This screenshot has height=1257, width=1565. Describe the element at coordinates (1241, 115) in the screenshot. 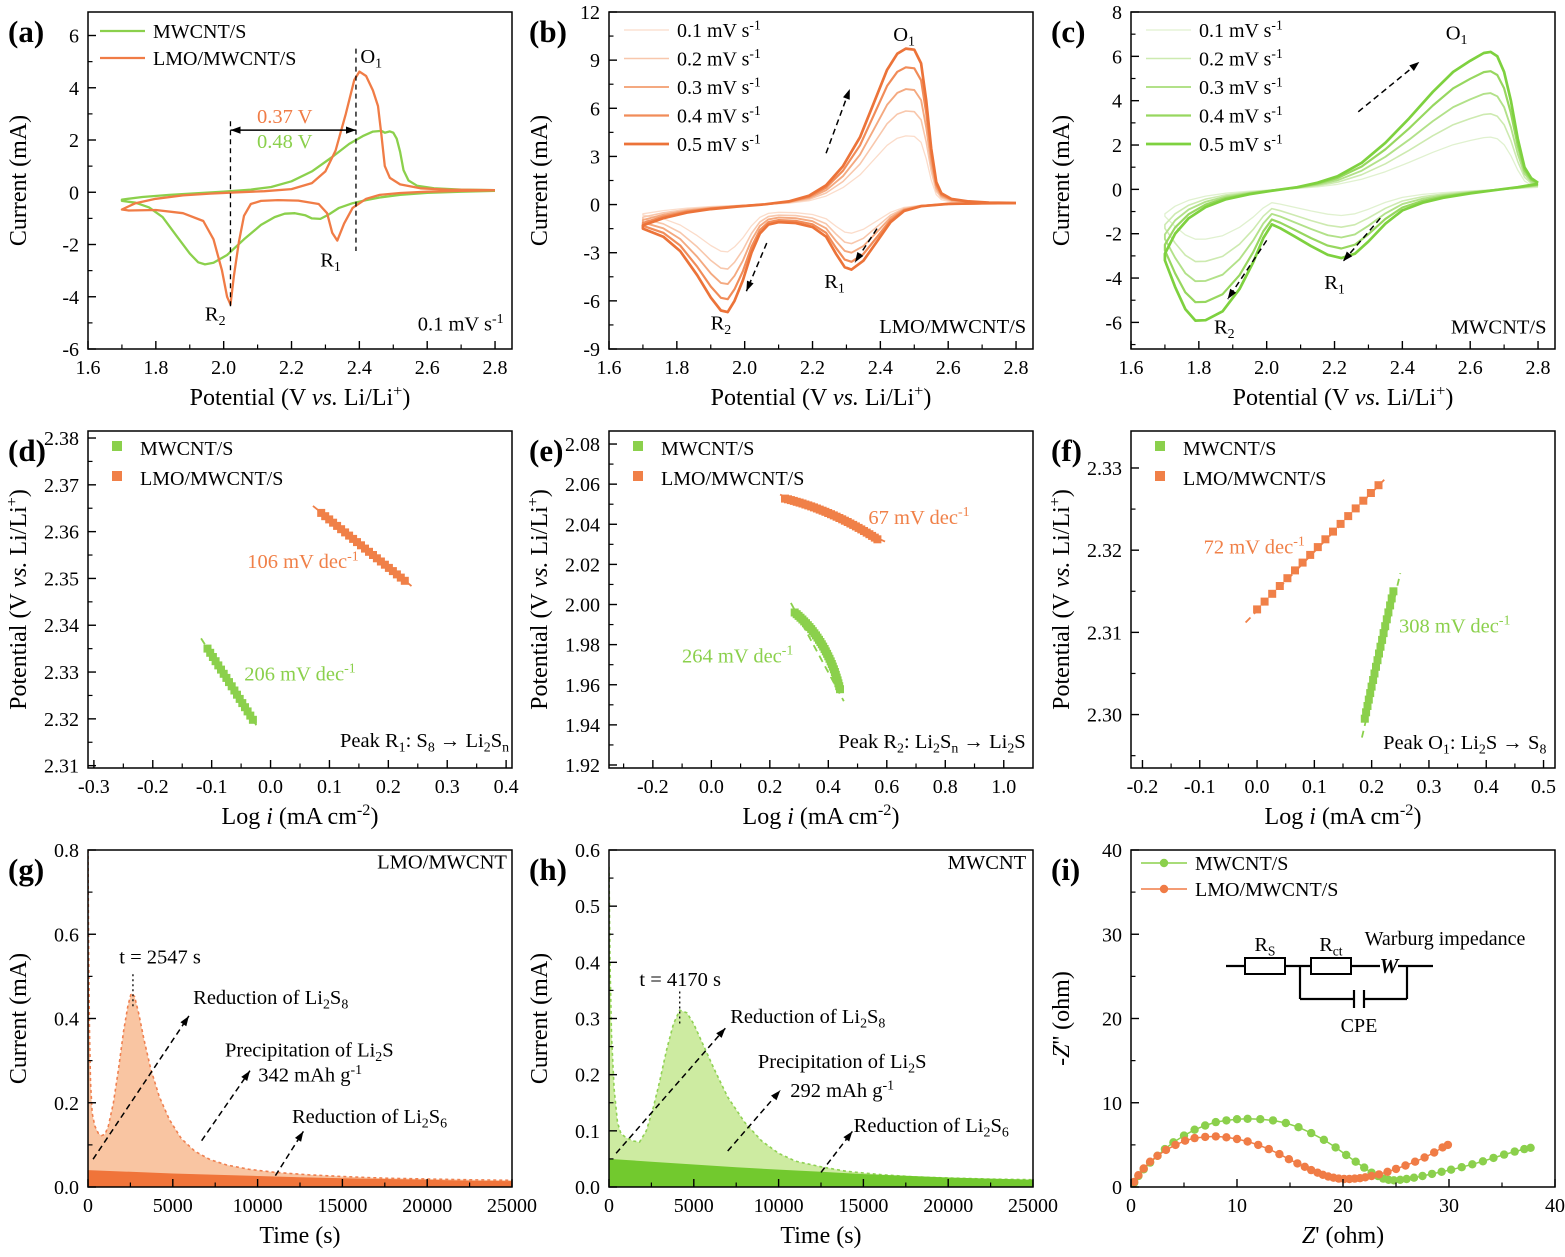

I see `legend-label: 0.4 mV s-1` at that location.